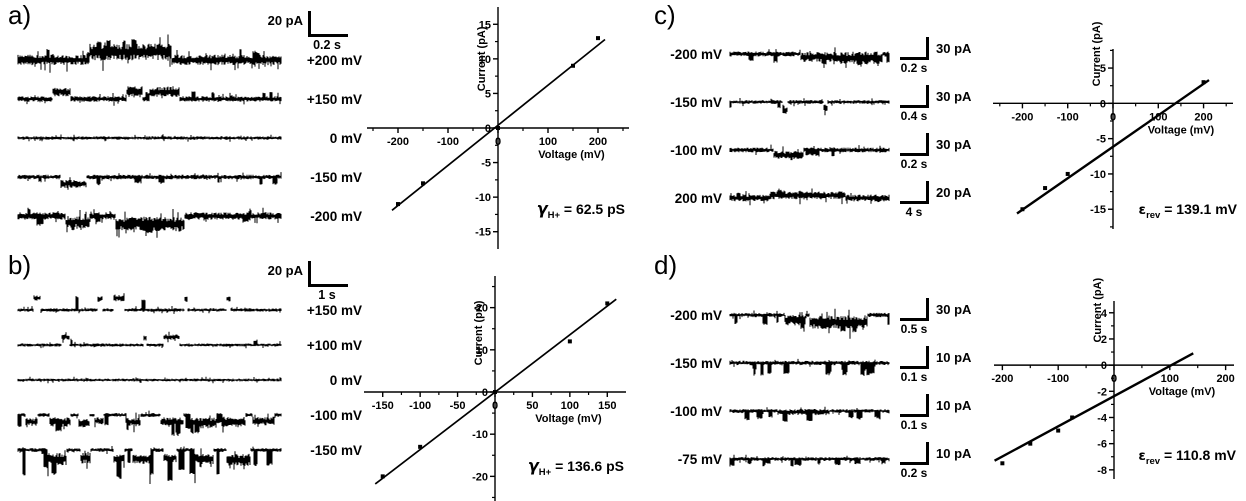  I want to click on x-tick-label: 0, so click(1114, 379).